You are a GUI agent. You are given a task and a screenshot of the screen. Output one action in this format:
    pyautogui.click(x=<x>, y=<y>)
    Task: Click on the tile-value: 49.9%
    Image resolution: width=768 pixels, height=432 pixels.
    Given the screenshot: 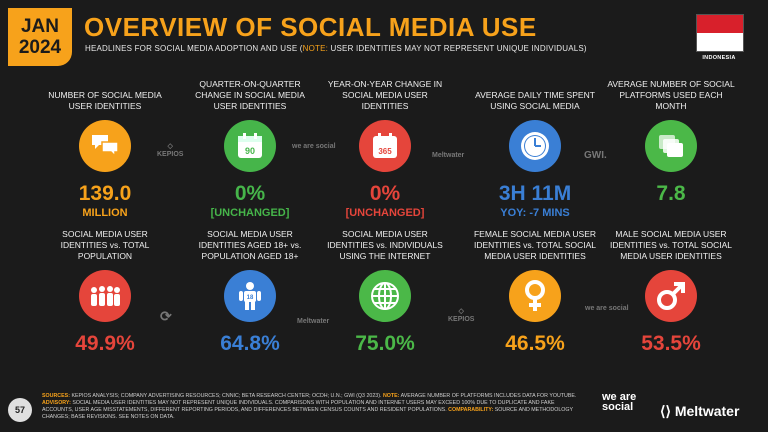 What is the action you would take?
    pyautogui.click(x=105, y=343)
    